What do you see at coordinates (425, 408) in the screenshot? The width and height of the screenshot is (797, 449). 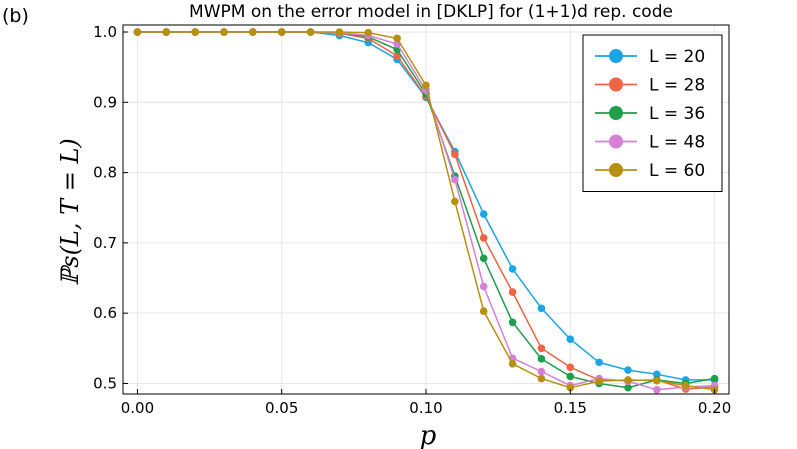 I see `x-tick-label: 0.10` at bounding box center [425, 408].